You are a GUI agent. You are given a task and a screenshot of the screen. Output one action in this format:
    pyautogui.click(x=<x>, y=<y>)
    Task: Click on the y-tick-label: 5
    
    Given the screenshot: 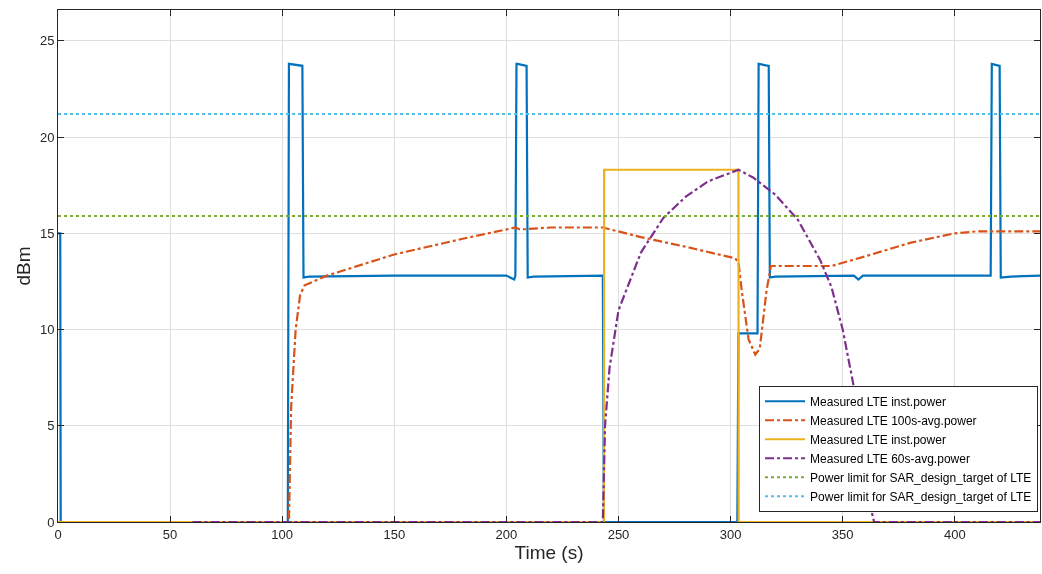 What is the action you would take?
    pyautogui.click(x=51, y=426)
    